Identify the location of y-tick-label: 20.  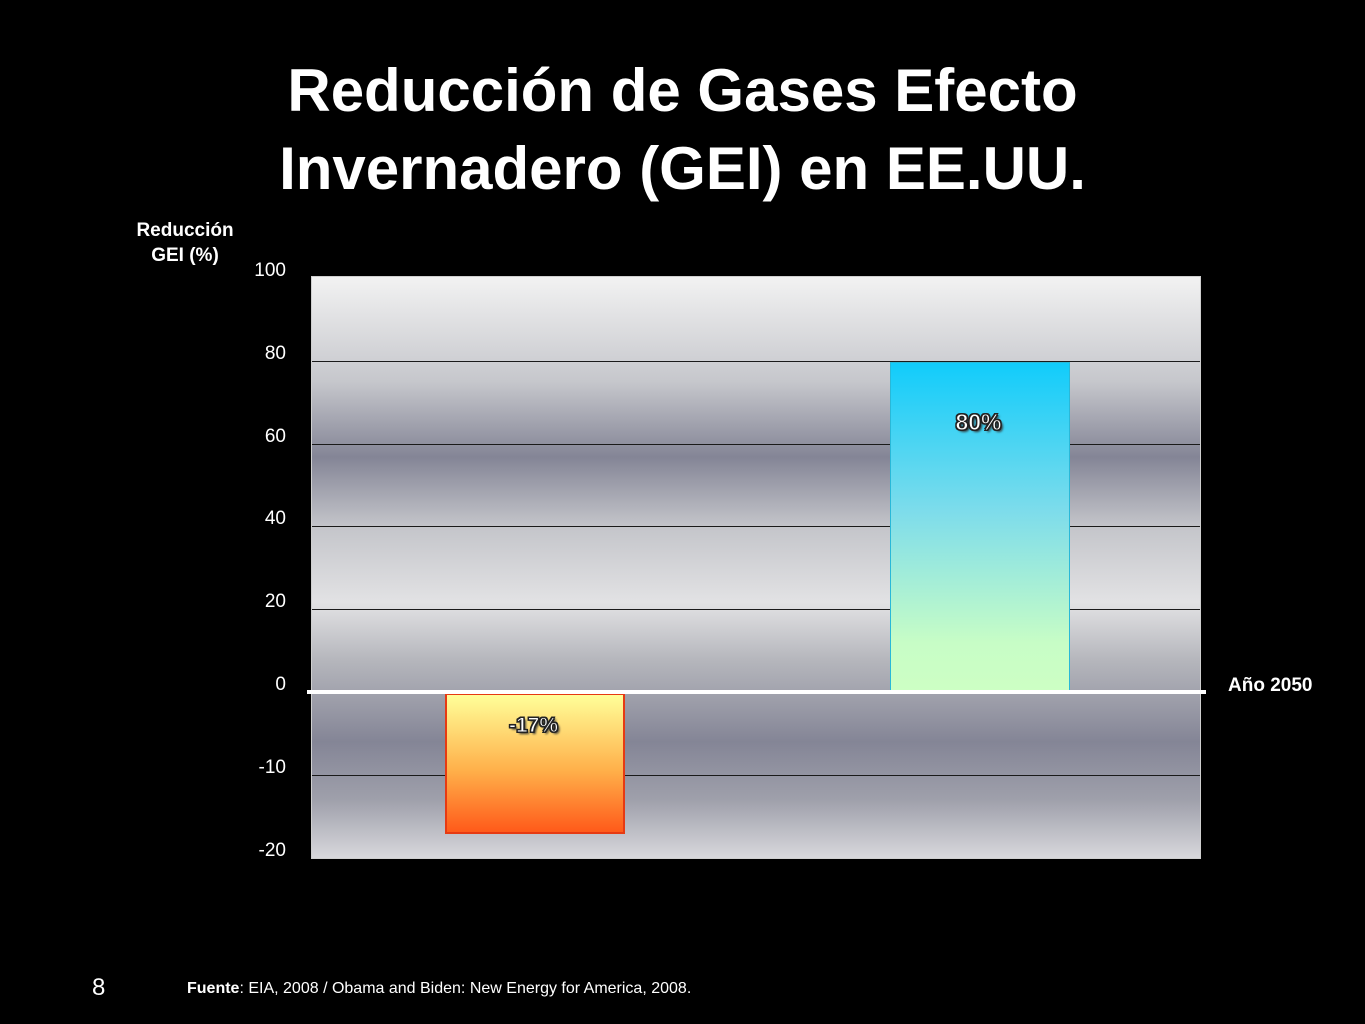
(275, 602).